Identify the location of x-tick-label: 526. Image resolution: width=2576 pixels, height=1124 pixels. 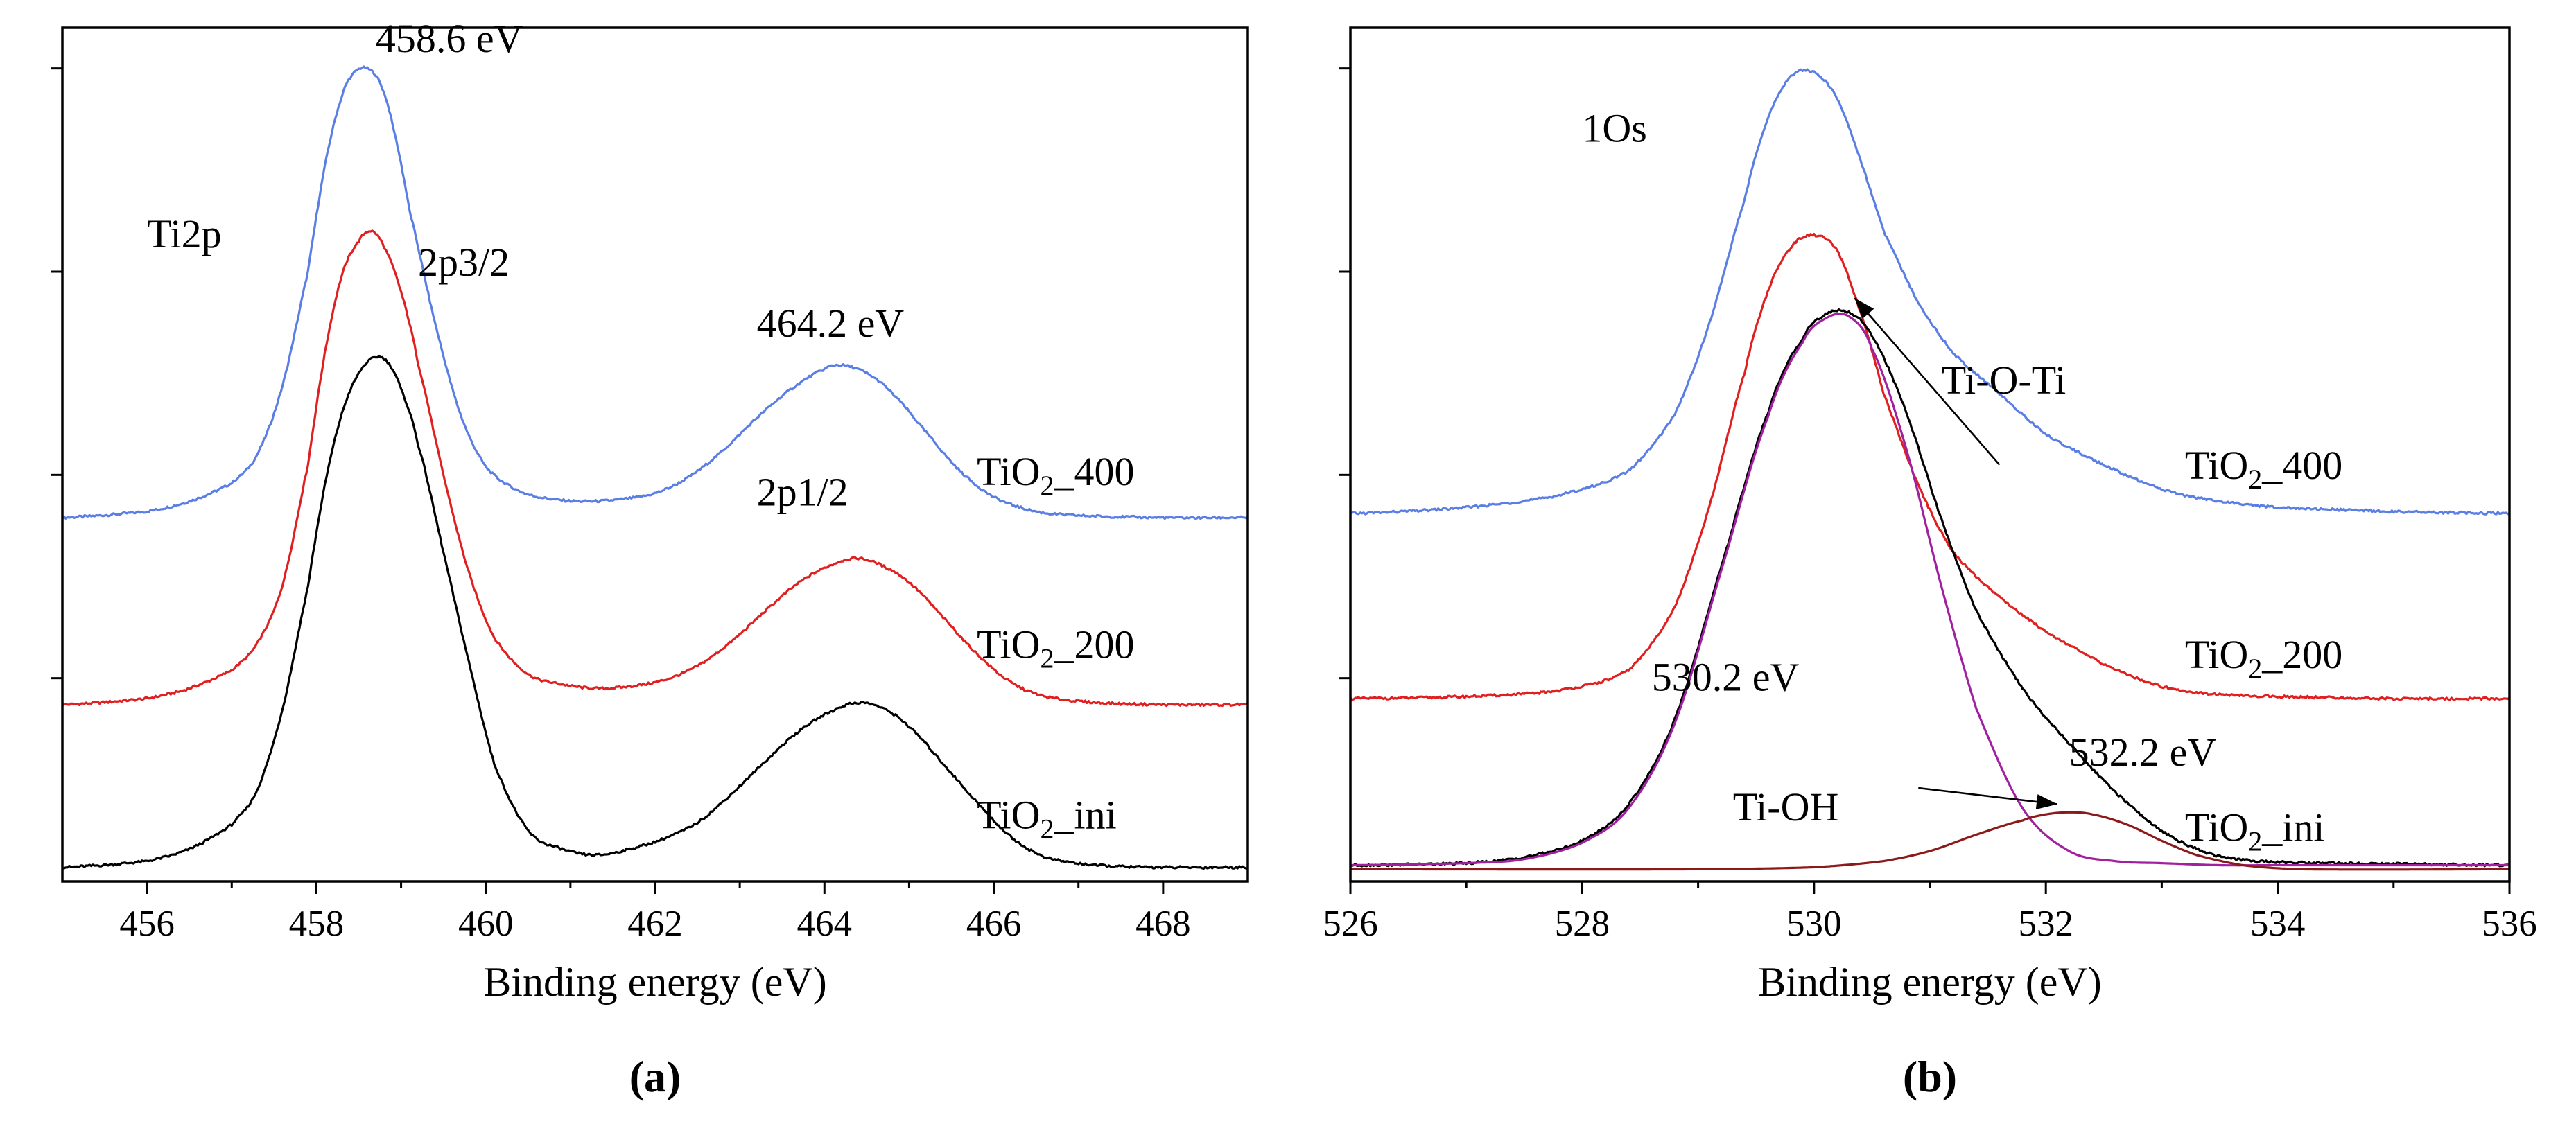
(1350, 924).